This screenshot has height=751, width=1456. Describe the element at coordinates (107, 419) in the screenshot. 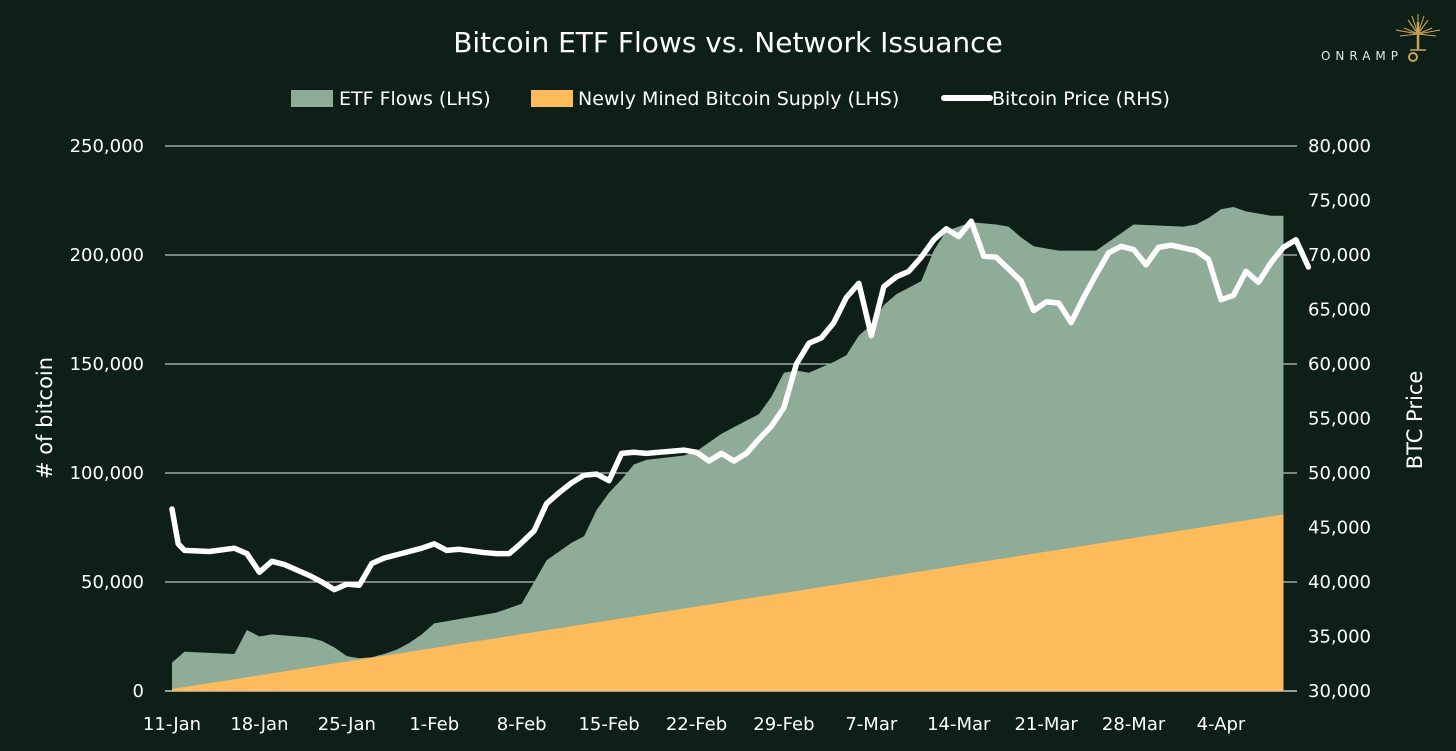

I see `left-axis-ticks: 0 50,000 100,000 150,000 200,000 250,000` at that location.